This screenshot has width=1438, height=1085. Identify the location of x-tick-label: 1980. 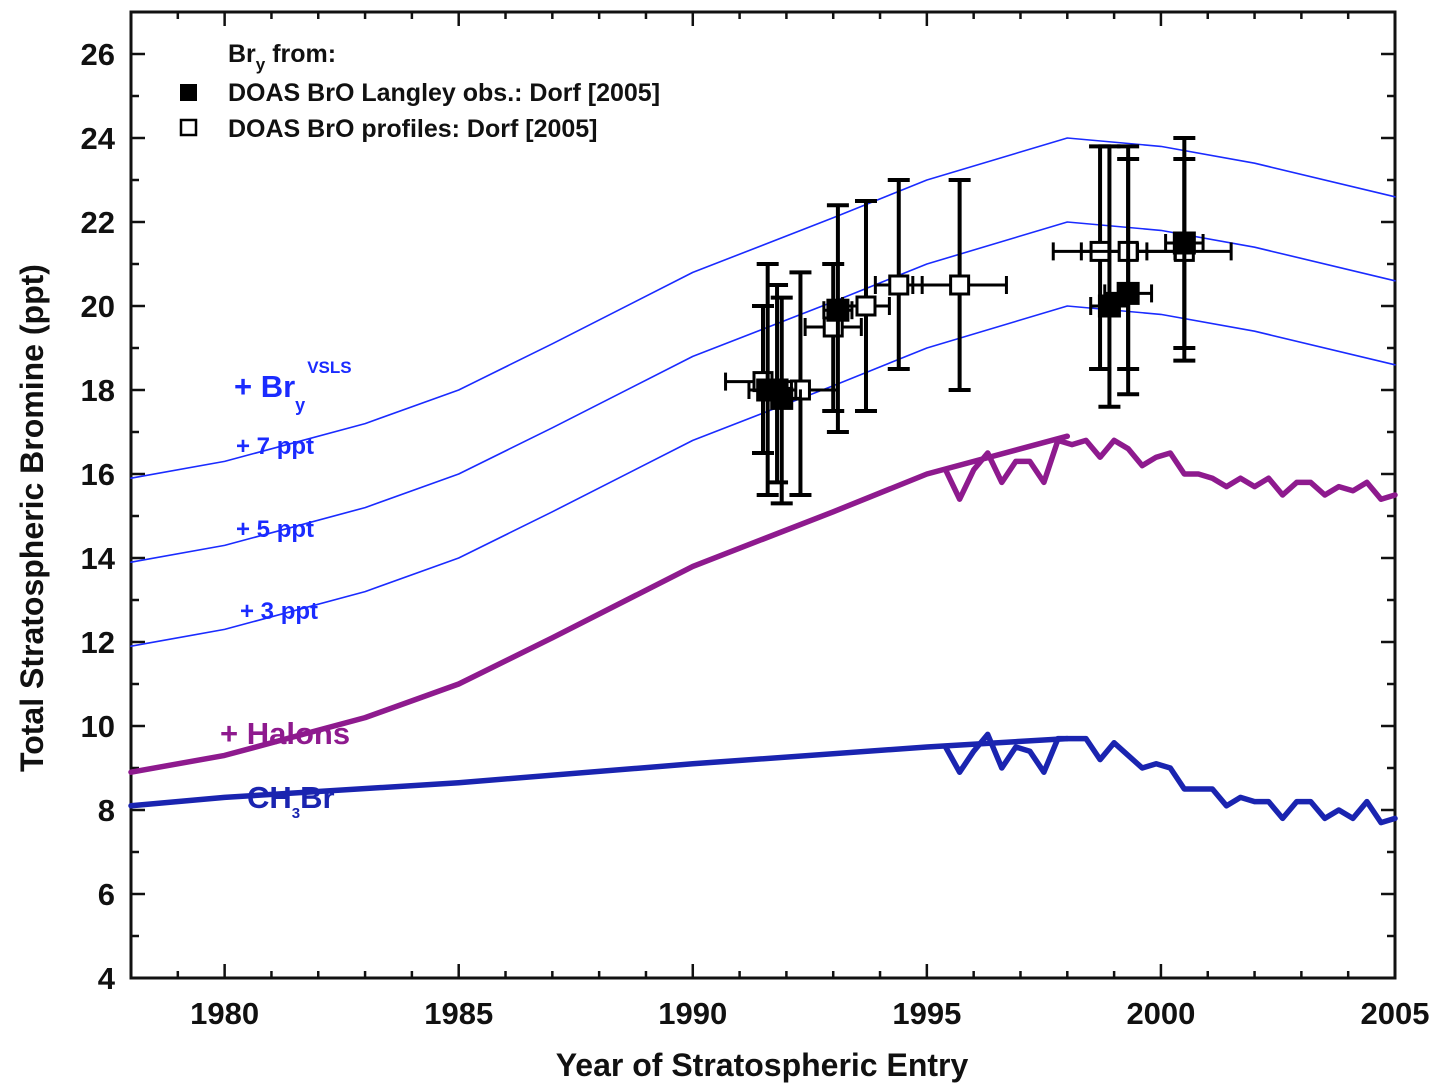
(224, 1013).